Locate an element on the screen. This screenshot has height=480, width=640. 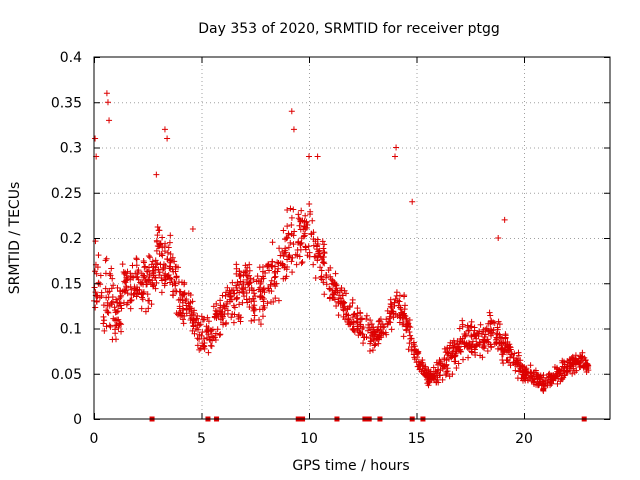
y-tick-label: 0.1 is located at coordinates (71, 330).